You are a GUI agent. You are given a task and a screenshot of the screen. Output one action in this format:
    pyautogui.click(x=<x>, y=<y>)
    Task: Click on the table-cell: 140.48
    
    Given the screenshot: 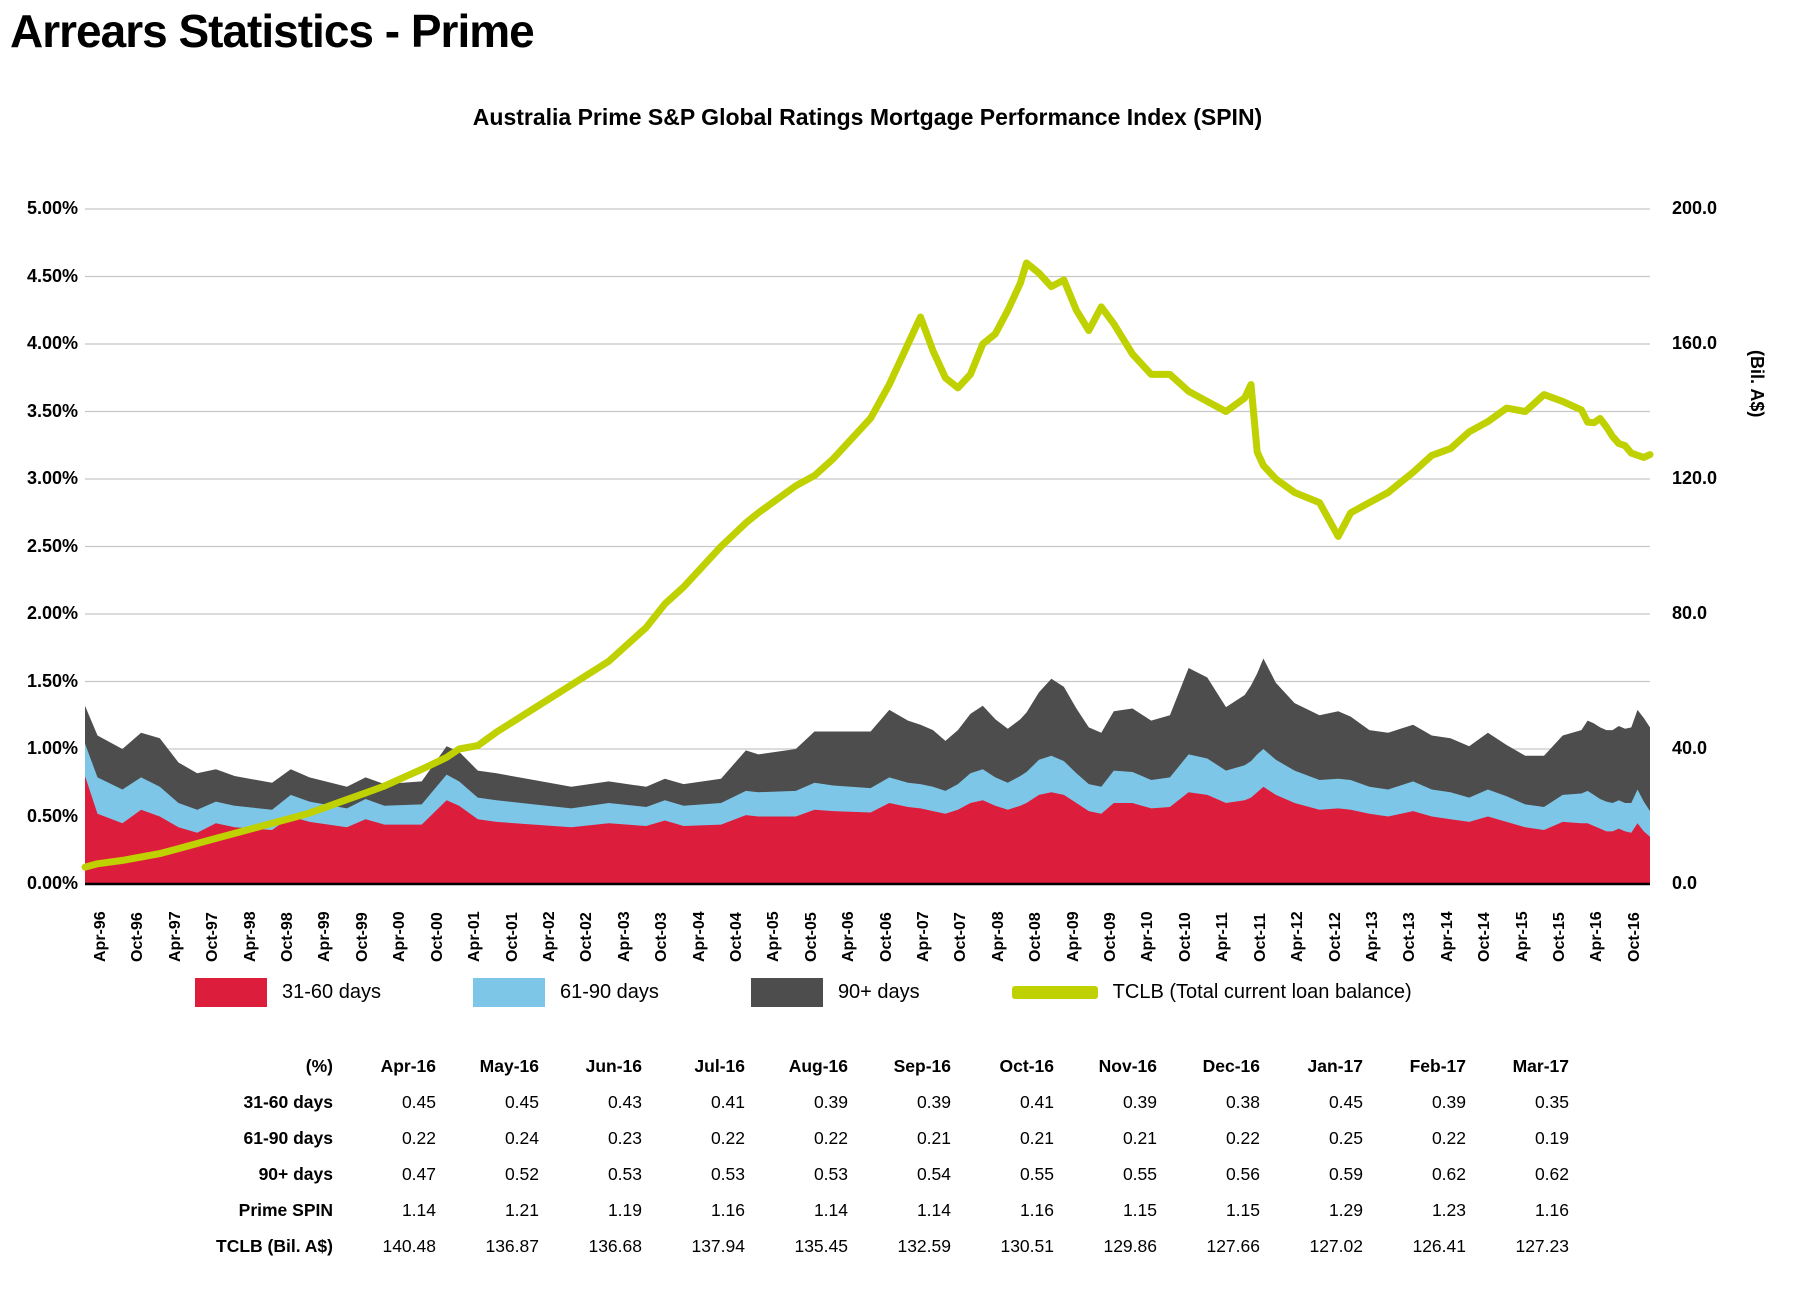 What is the action you would take?
    pyautogui.click(x=409, y=1246)
    